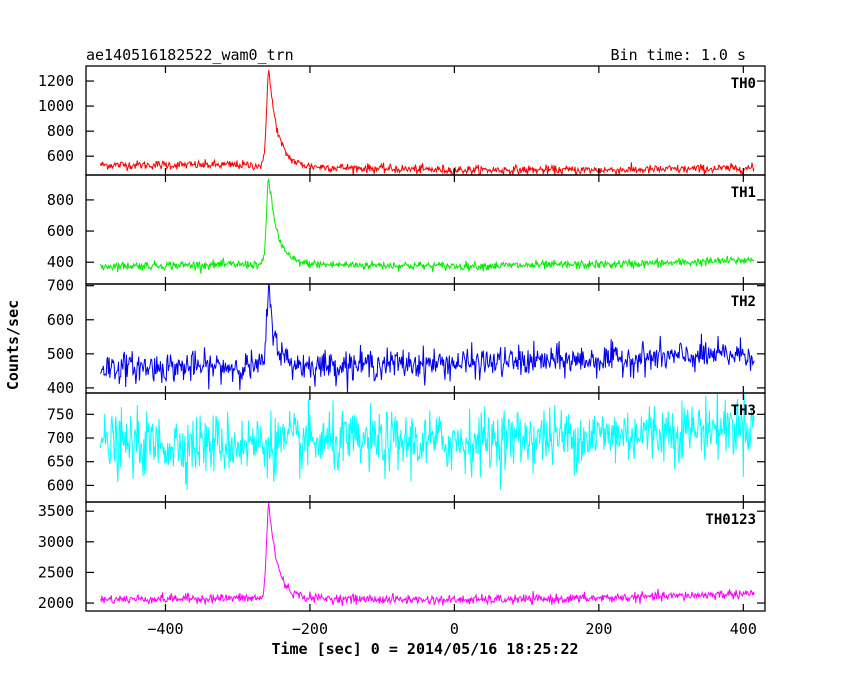 Image resolution: width=850 pixels, height=685 pixels. I want to click on bin-time-label: Bin time: 1.0 s, so click(678, 55).